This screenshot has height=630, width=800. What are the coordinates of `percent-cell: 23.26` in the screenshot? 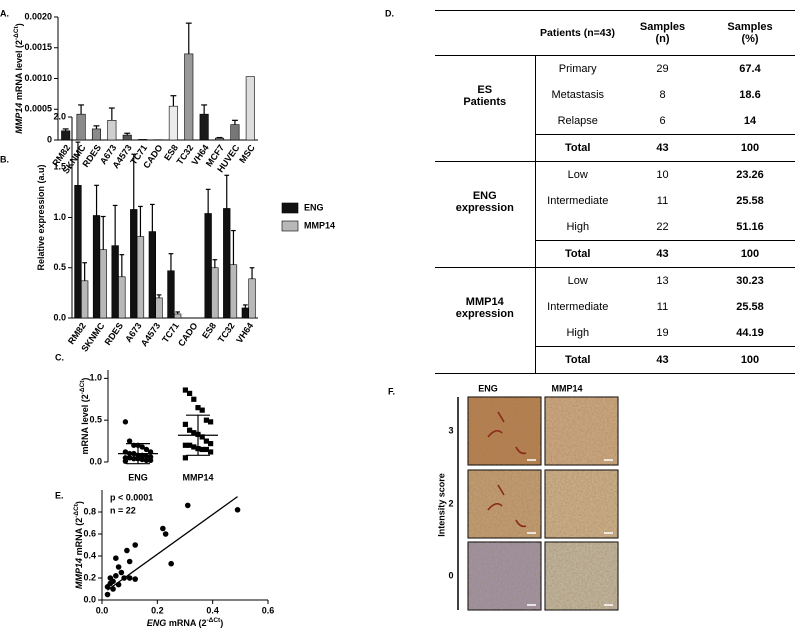 It's located at (750, 175).